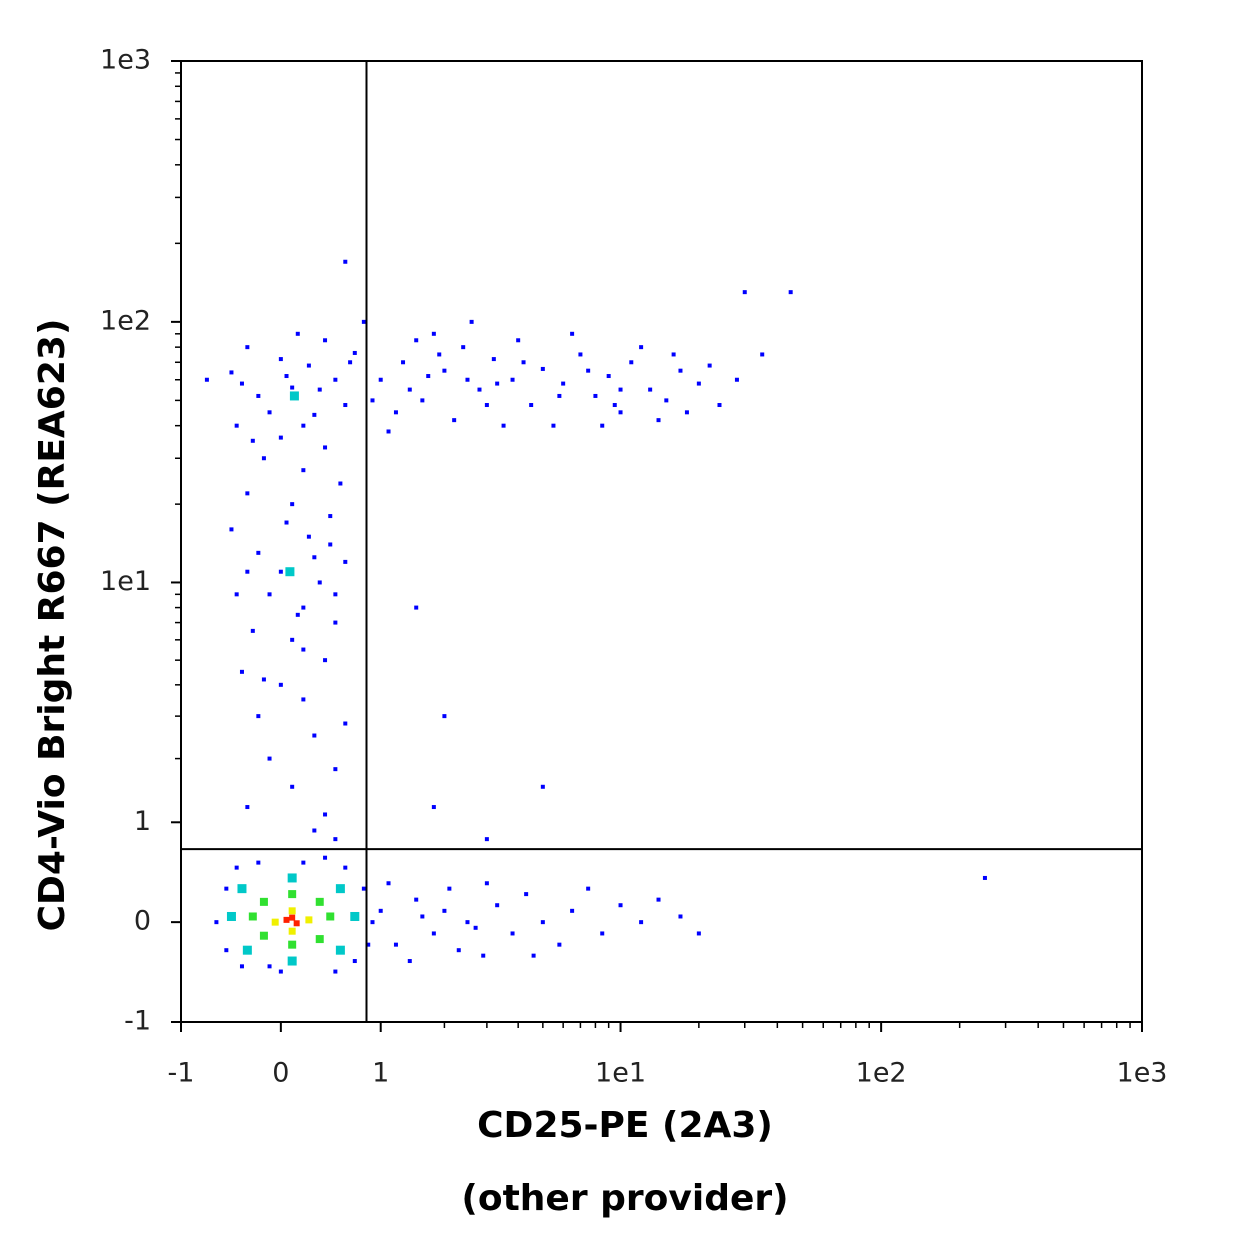 The image size is (1250, 1250). Describe the element at coordinates (142, 821) in the screenshot. I see `y-tick-label: 1` at that location.